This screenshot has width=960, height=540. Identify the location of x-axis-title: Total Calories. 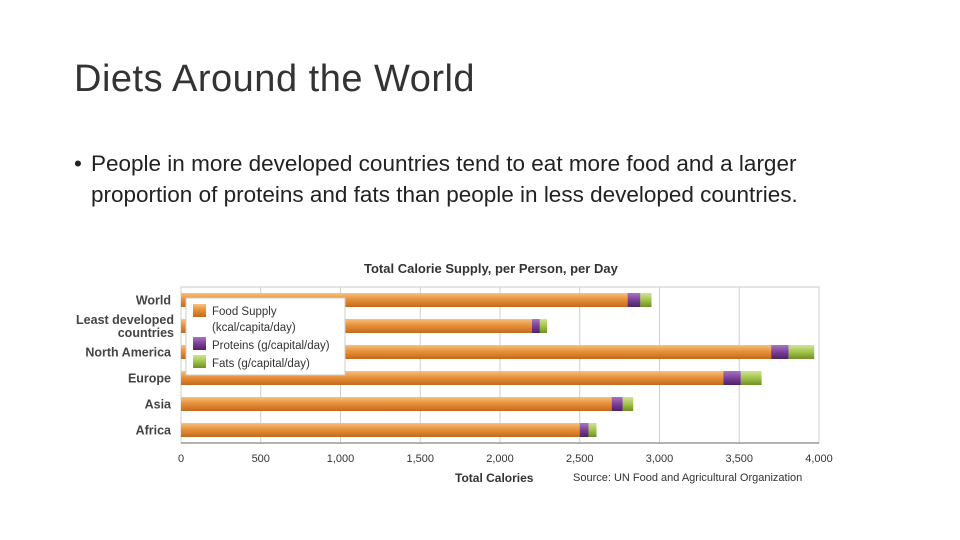
(494, 478).